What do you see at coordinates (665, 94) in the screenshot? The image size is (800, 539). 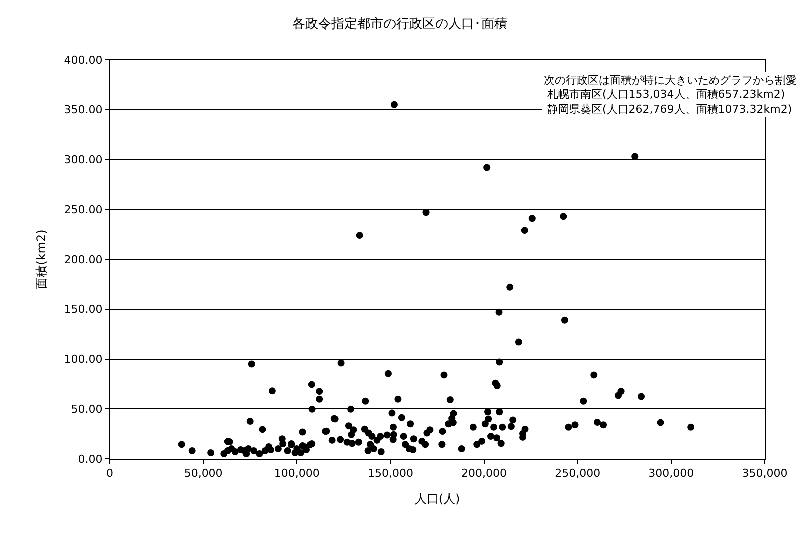 I see `annotation: 札幌市南区(人口153,034人、面積657.23km2)` at bounding box center [665, 94].